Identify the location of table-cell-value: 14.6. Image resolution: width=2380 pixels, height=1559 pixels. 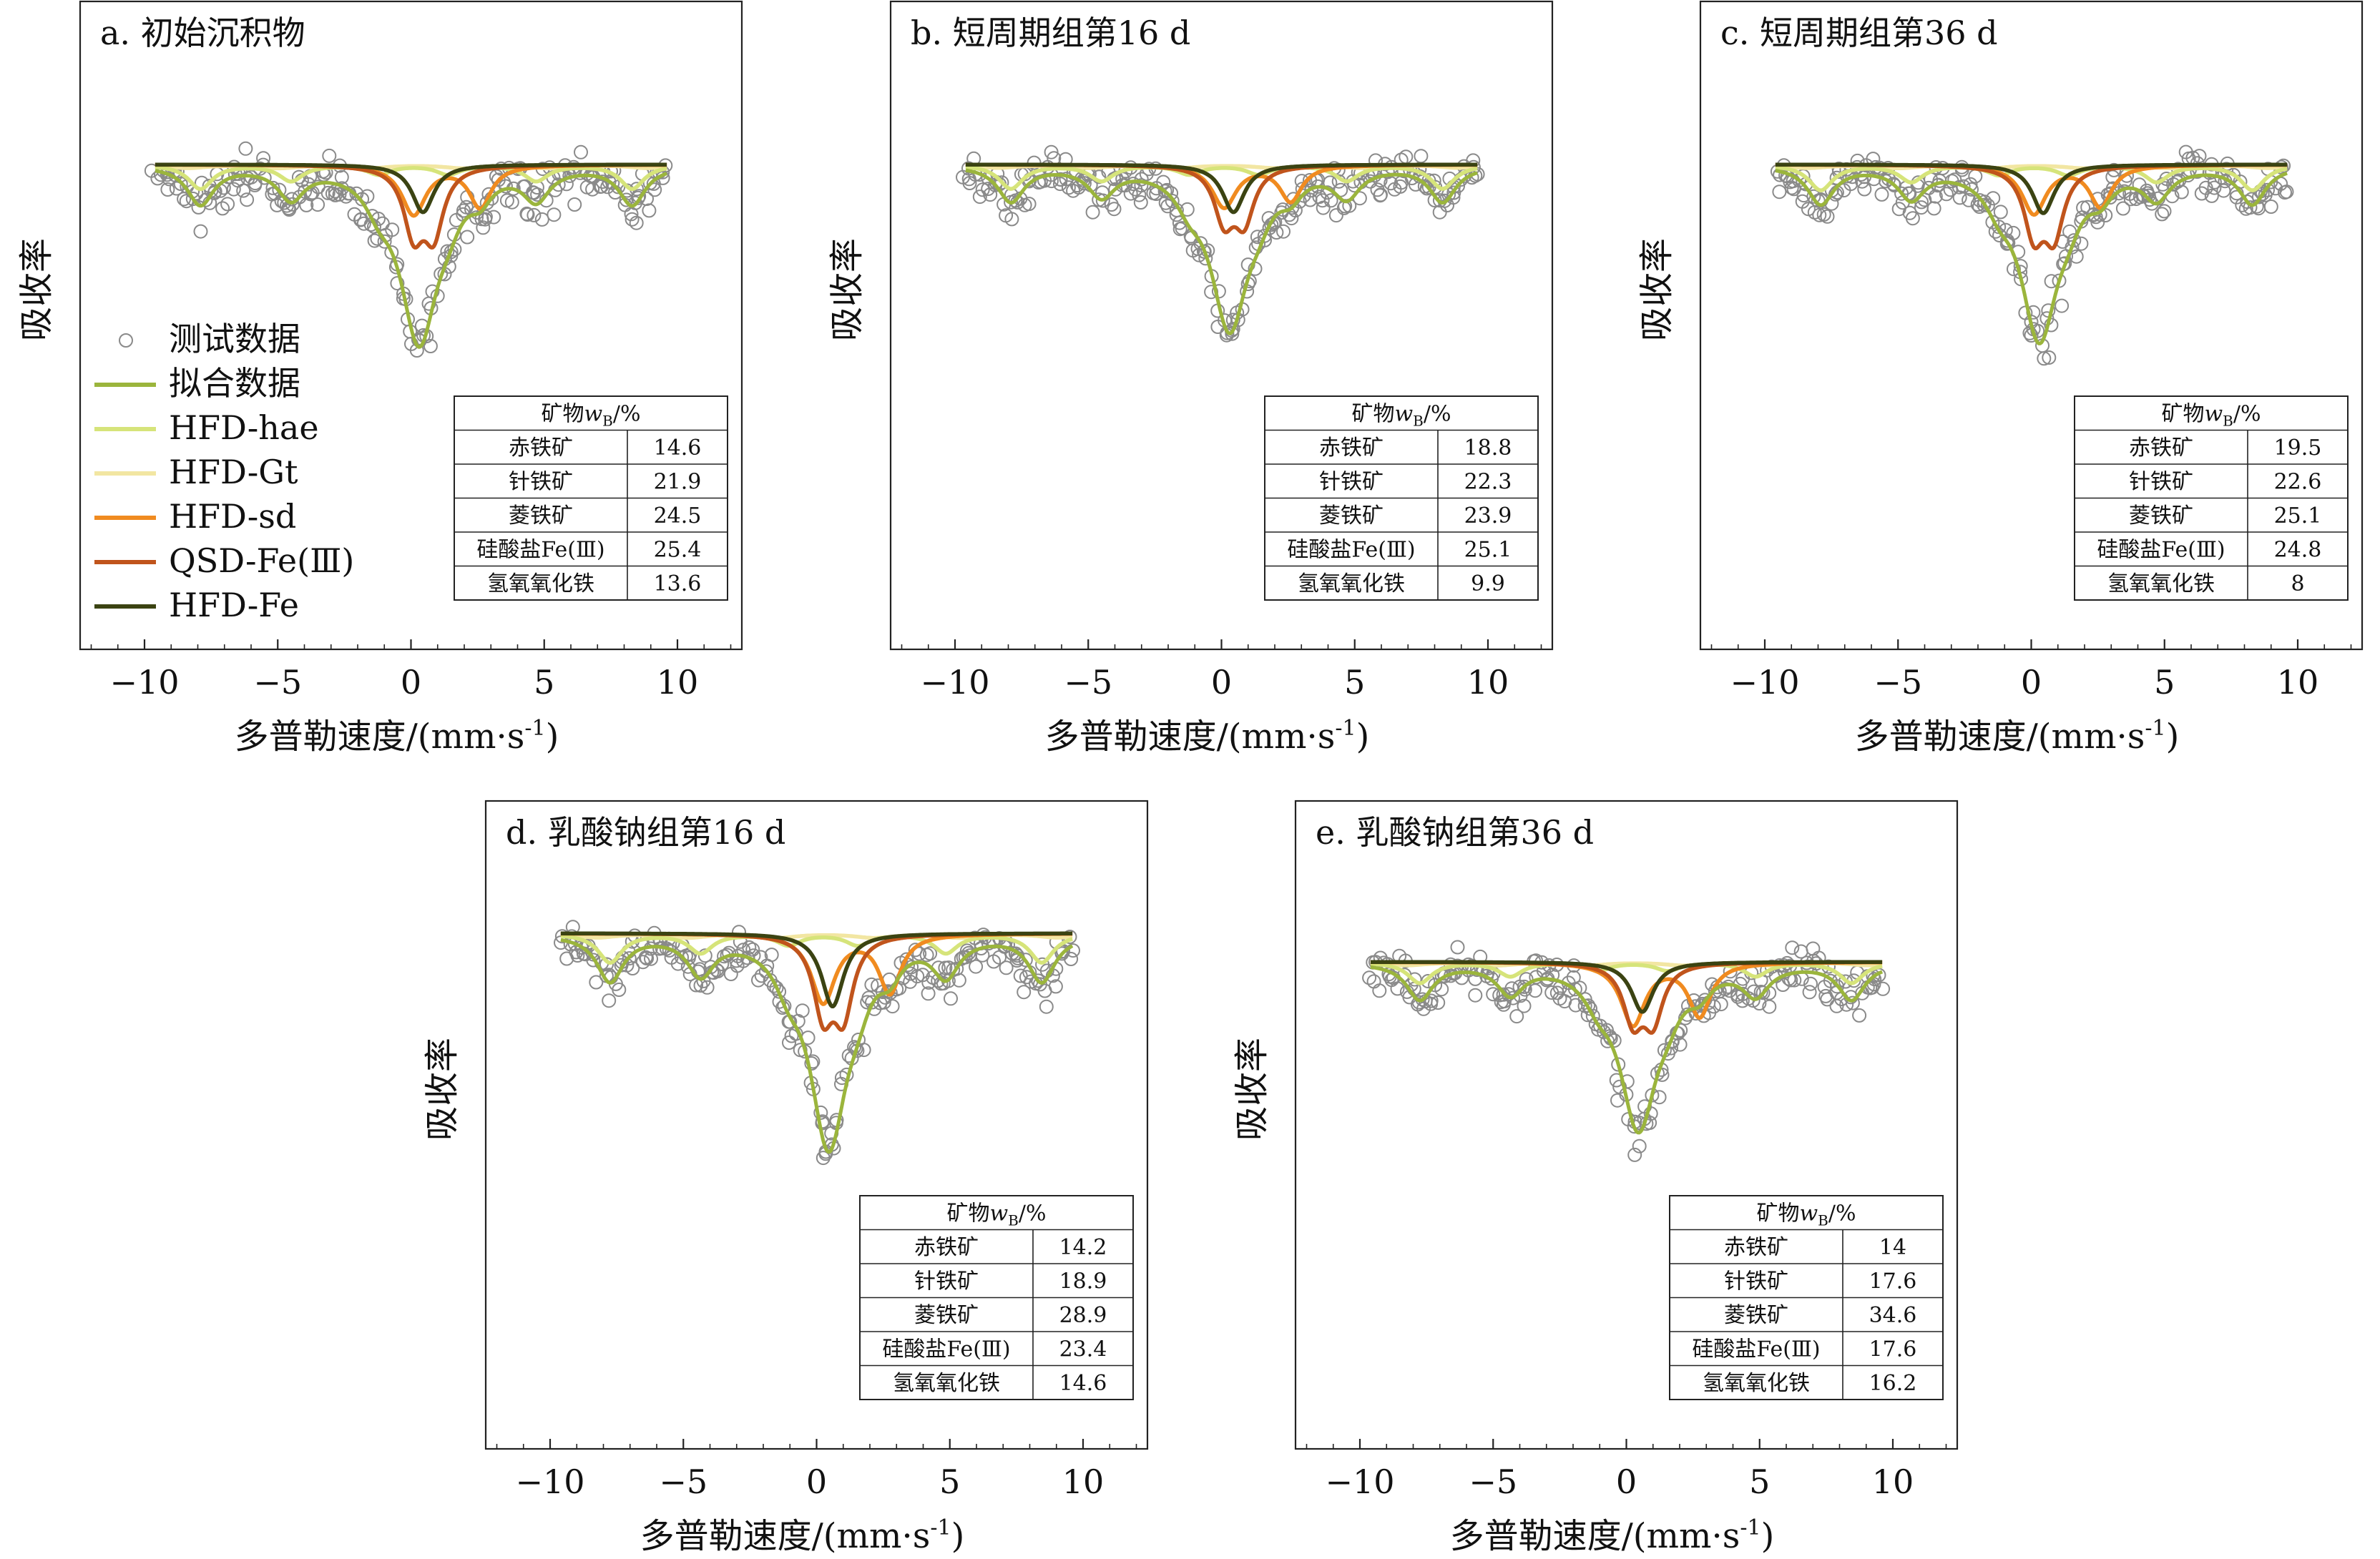
(678, 448).